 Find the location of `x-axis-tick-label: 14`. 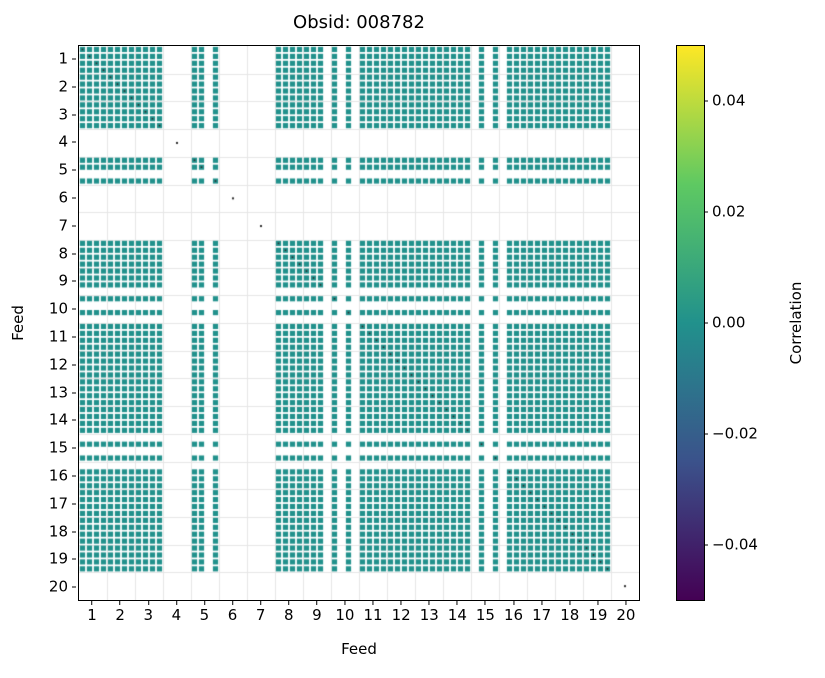

x-axis-tick-label: 14 is located at coordinates (457, 615).